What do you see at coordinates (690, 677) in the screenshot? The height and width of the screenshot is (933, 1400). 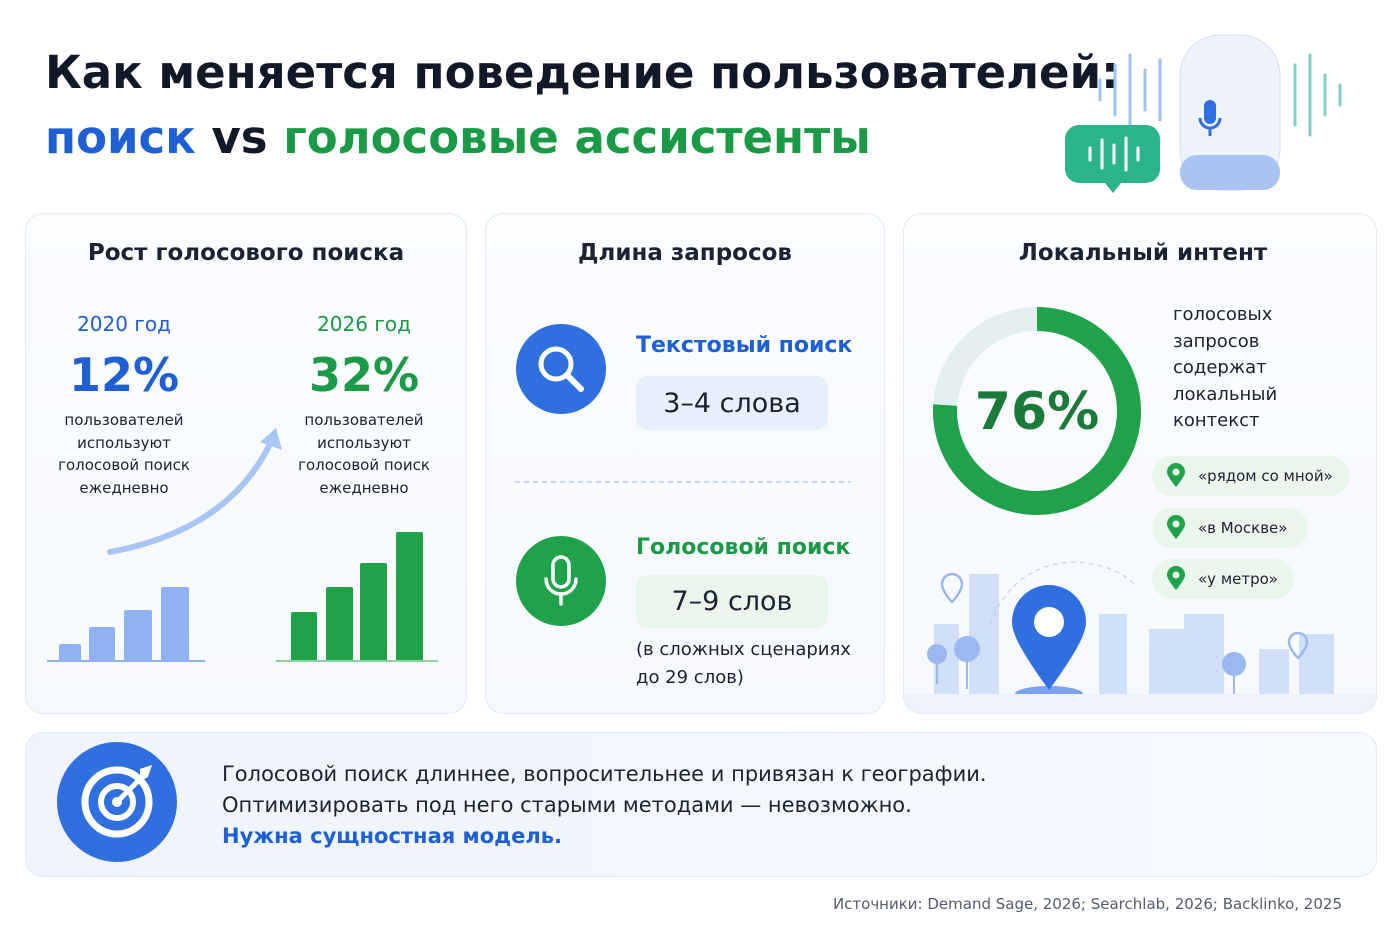 I see `note-line: до 29 слов)` at bounding box center [690, 677].